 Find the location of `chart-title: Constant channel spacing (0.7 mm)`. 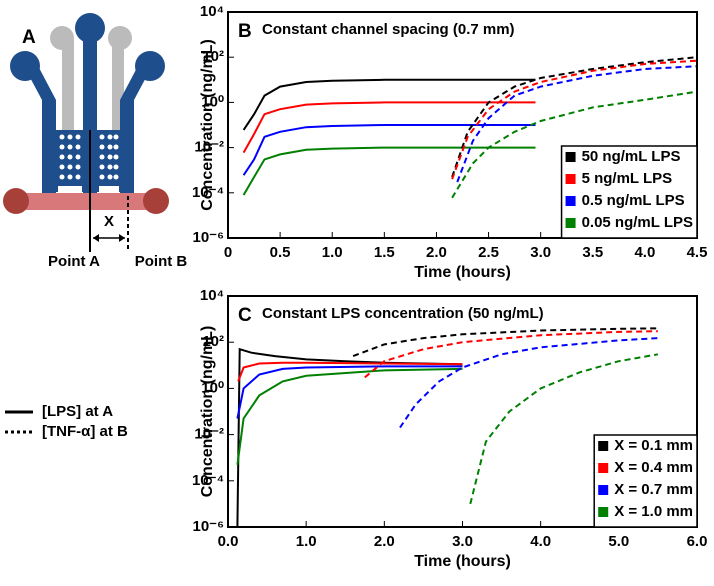

chart-title: Constant channel spacing (0.7 mm) is located at coordinates (388, 29).